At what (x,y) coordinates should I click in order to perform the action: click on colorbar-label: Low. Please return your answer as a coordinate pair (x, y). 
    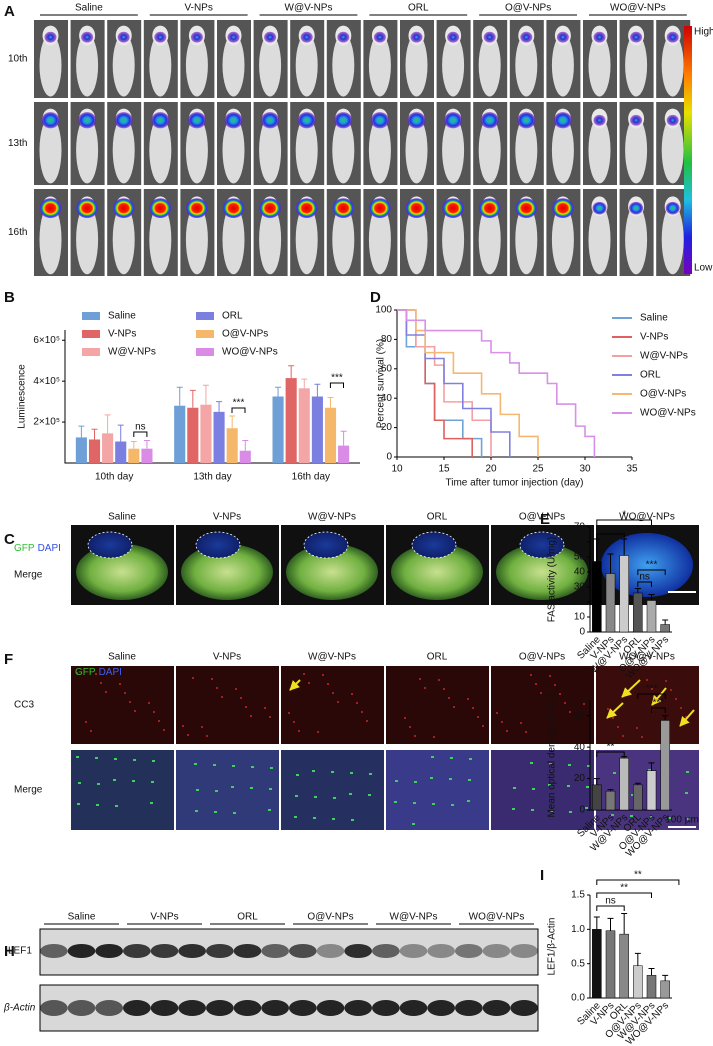
    Looking at the image, I should click on (703, 268).